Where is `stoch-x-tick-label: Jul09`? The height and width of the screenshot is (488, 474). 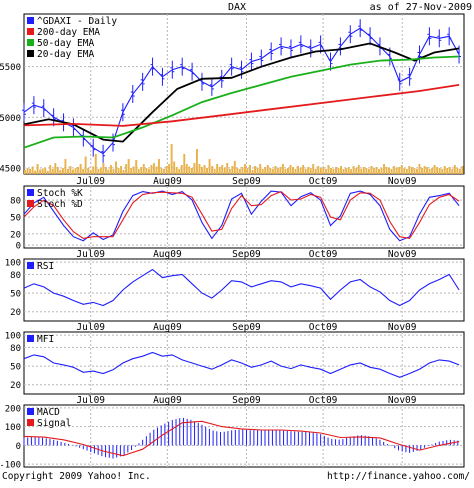 stoch-x-tick-label: Jul09 is located at coordinates (90, 254).